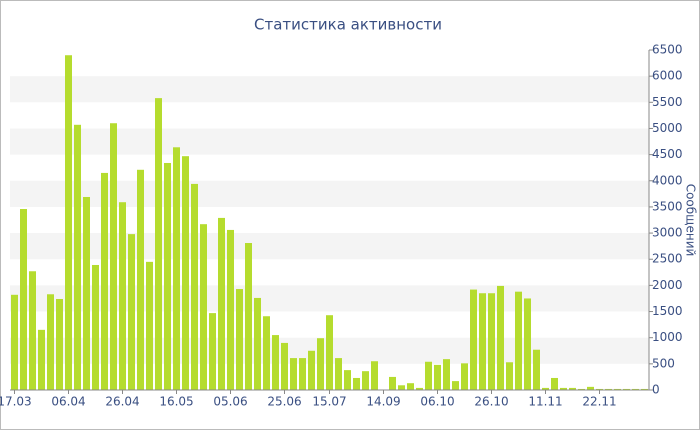  I want to click on y-tick-label: 1000, so click(667, 337).